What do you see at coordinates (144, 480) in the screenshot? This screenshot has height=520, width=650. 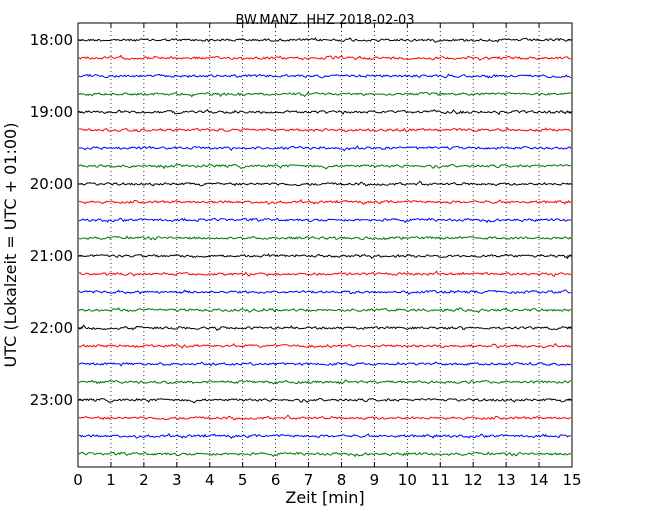 I see `x-tick-label: 2` at bounding box center [144, 480].